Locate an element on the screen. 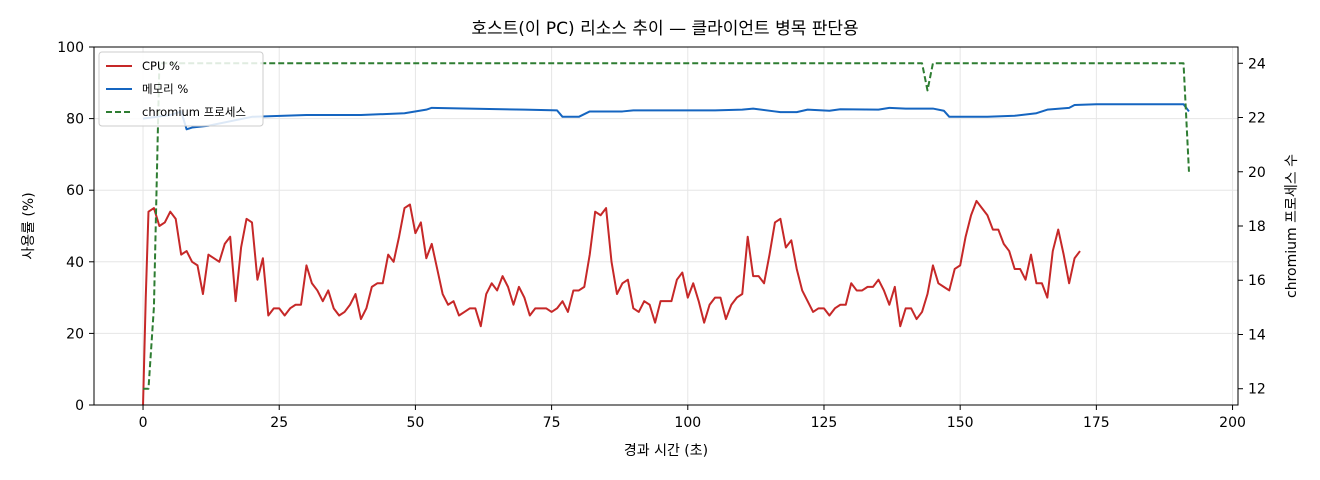 The image size is (1320, 480). y-axis-left: 0 20 40 60 80 100 is located at coordinates (75, 227).